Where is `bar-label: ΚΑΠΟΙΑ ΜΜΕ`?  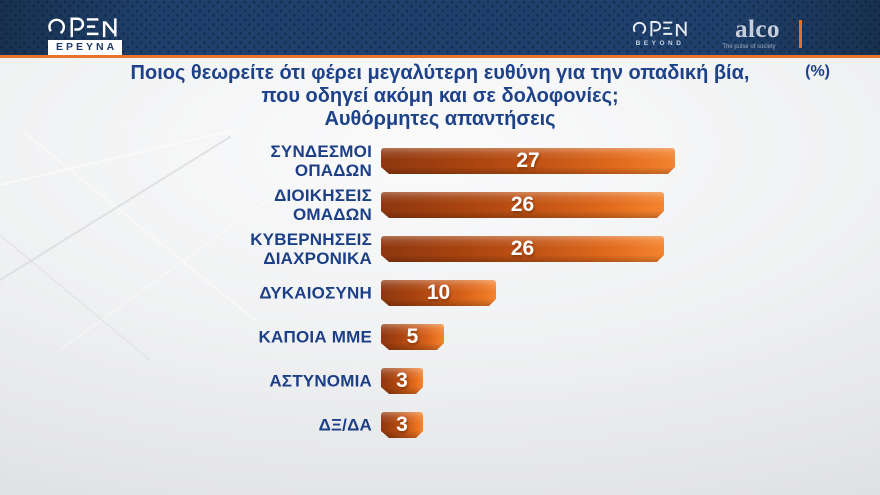
bar-label: ΚΑΠΟΙΑ ΜΜΕ is located at coordinates (315, 337).